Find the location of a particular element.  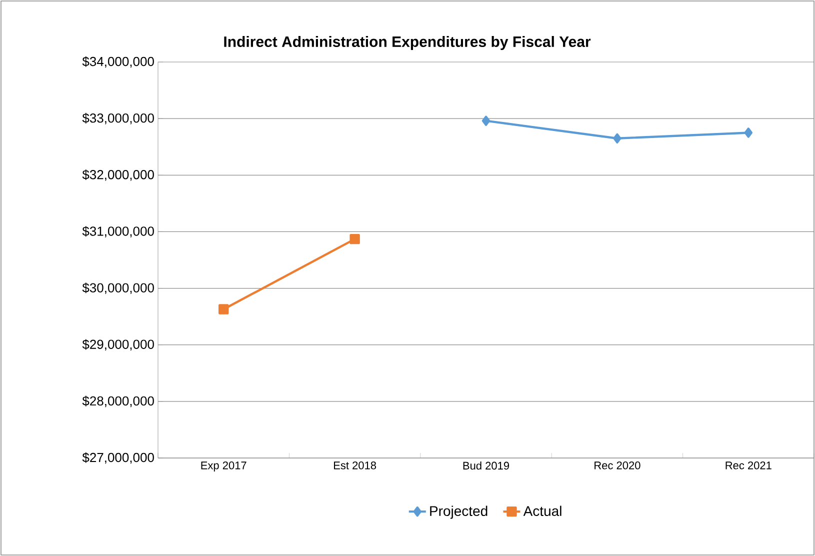

legend-label: Projected is located at coordinates (459, 512).